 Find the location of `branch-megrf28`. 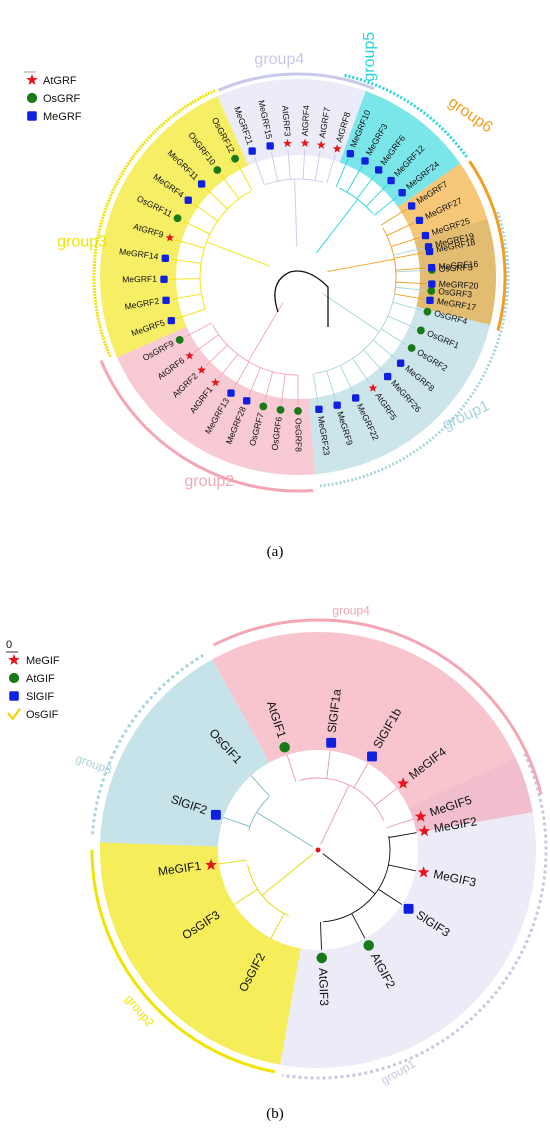

branch-megrf28 is located at coordinates (254, 381).